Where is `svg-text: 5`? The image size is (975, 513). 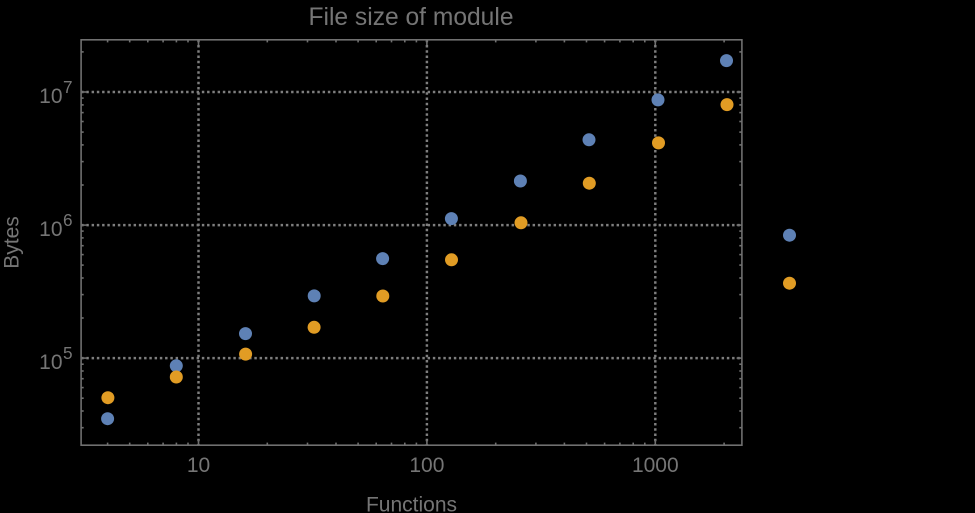 svg-text: 5 is located at coordinates (68, 353).